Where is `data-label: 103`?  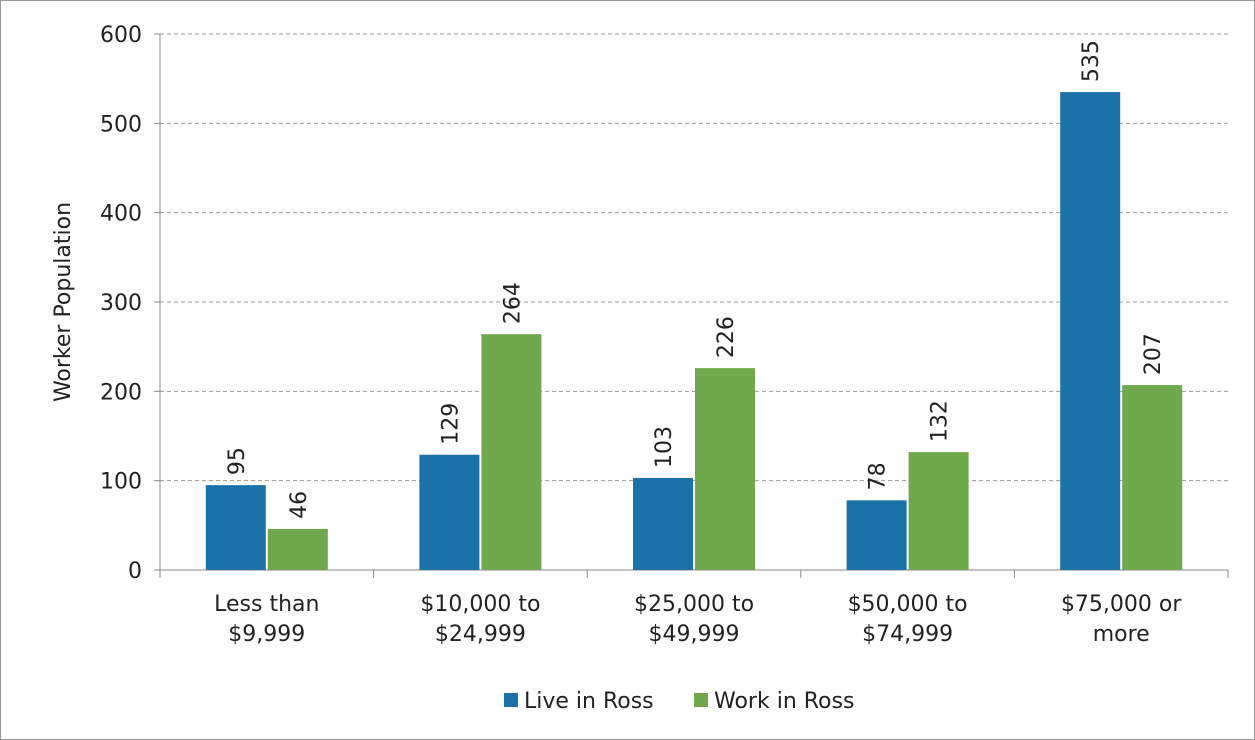 data-label: 103 is located at coordinates (664, 447).